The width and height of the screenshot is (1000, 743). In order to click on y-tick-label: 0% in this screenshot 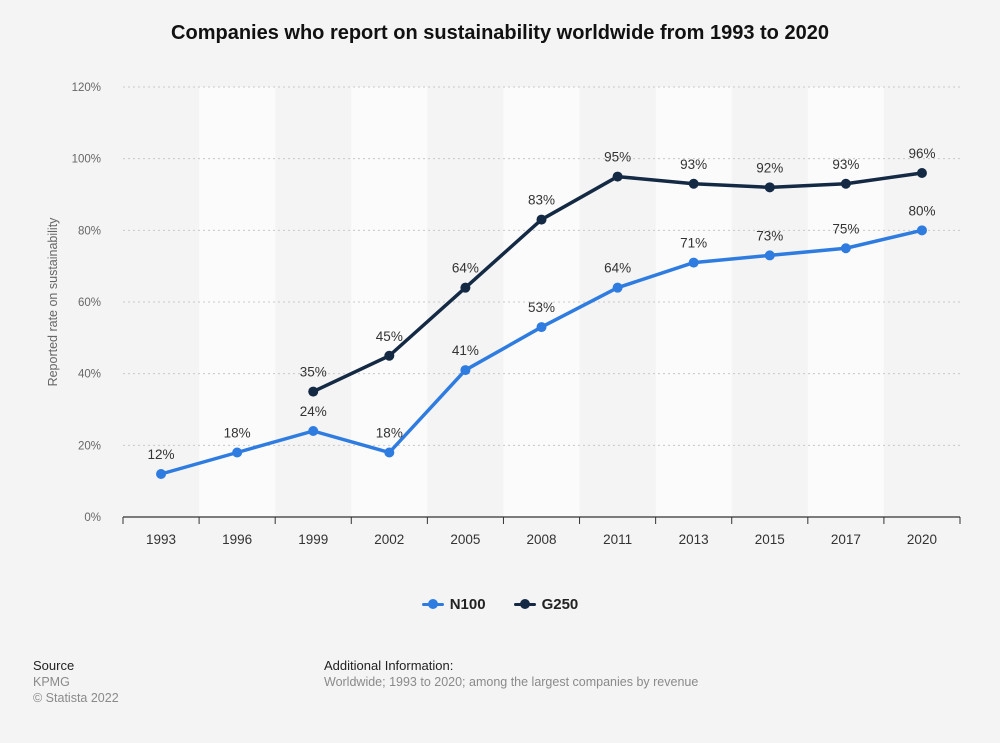, I will do `click(92, 518)`.